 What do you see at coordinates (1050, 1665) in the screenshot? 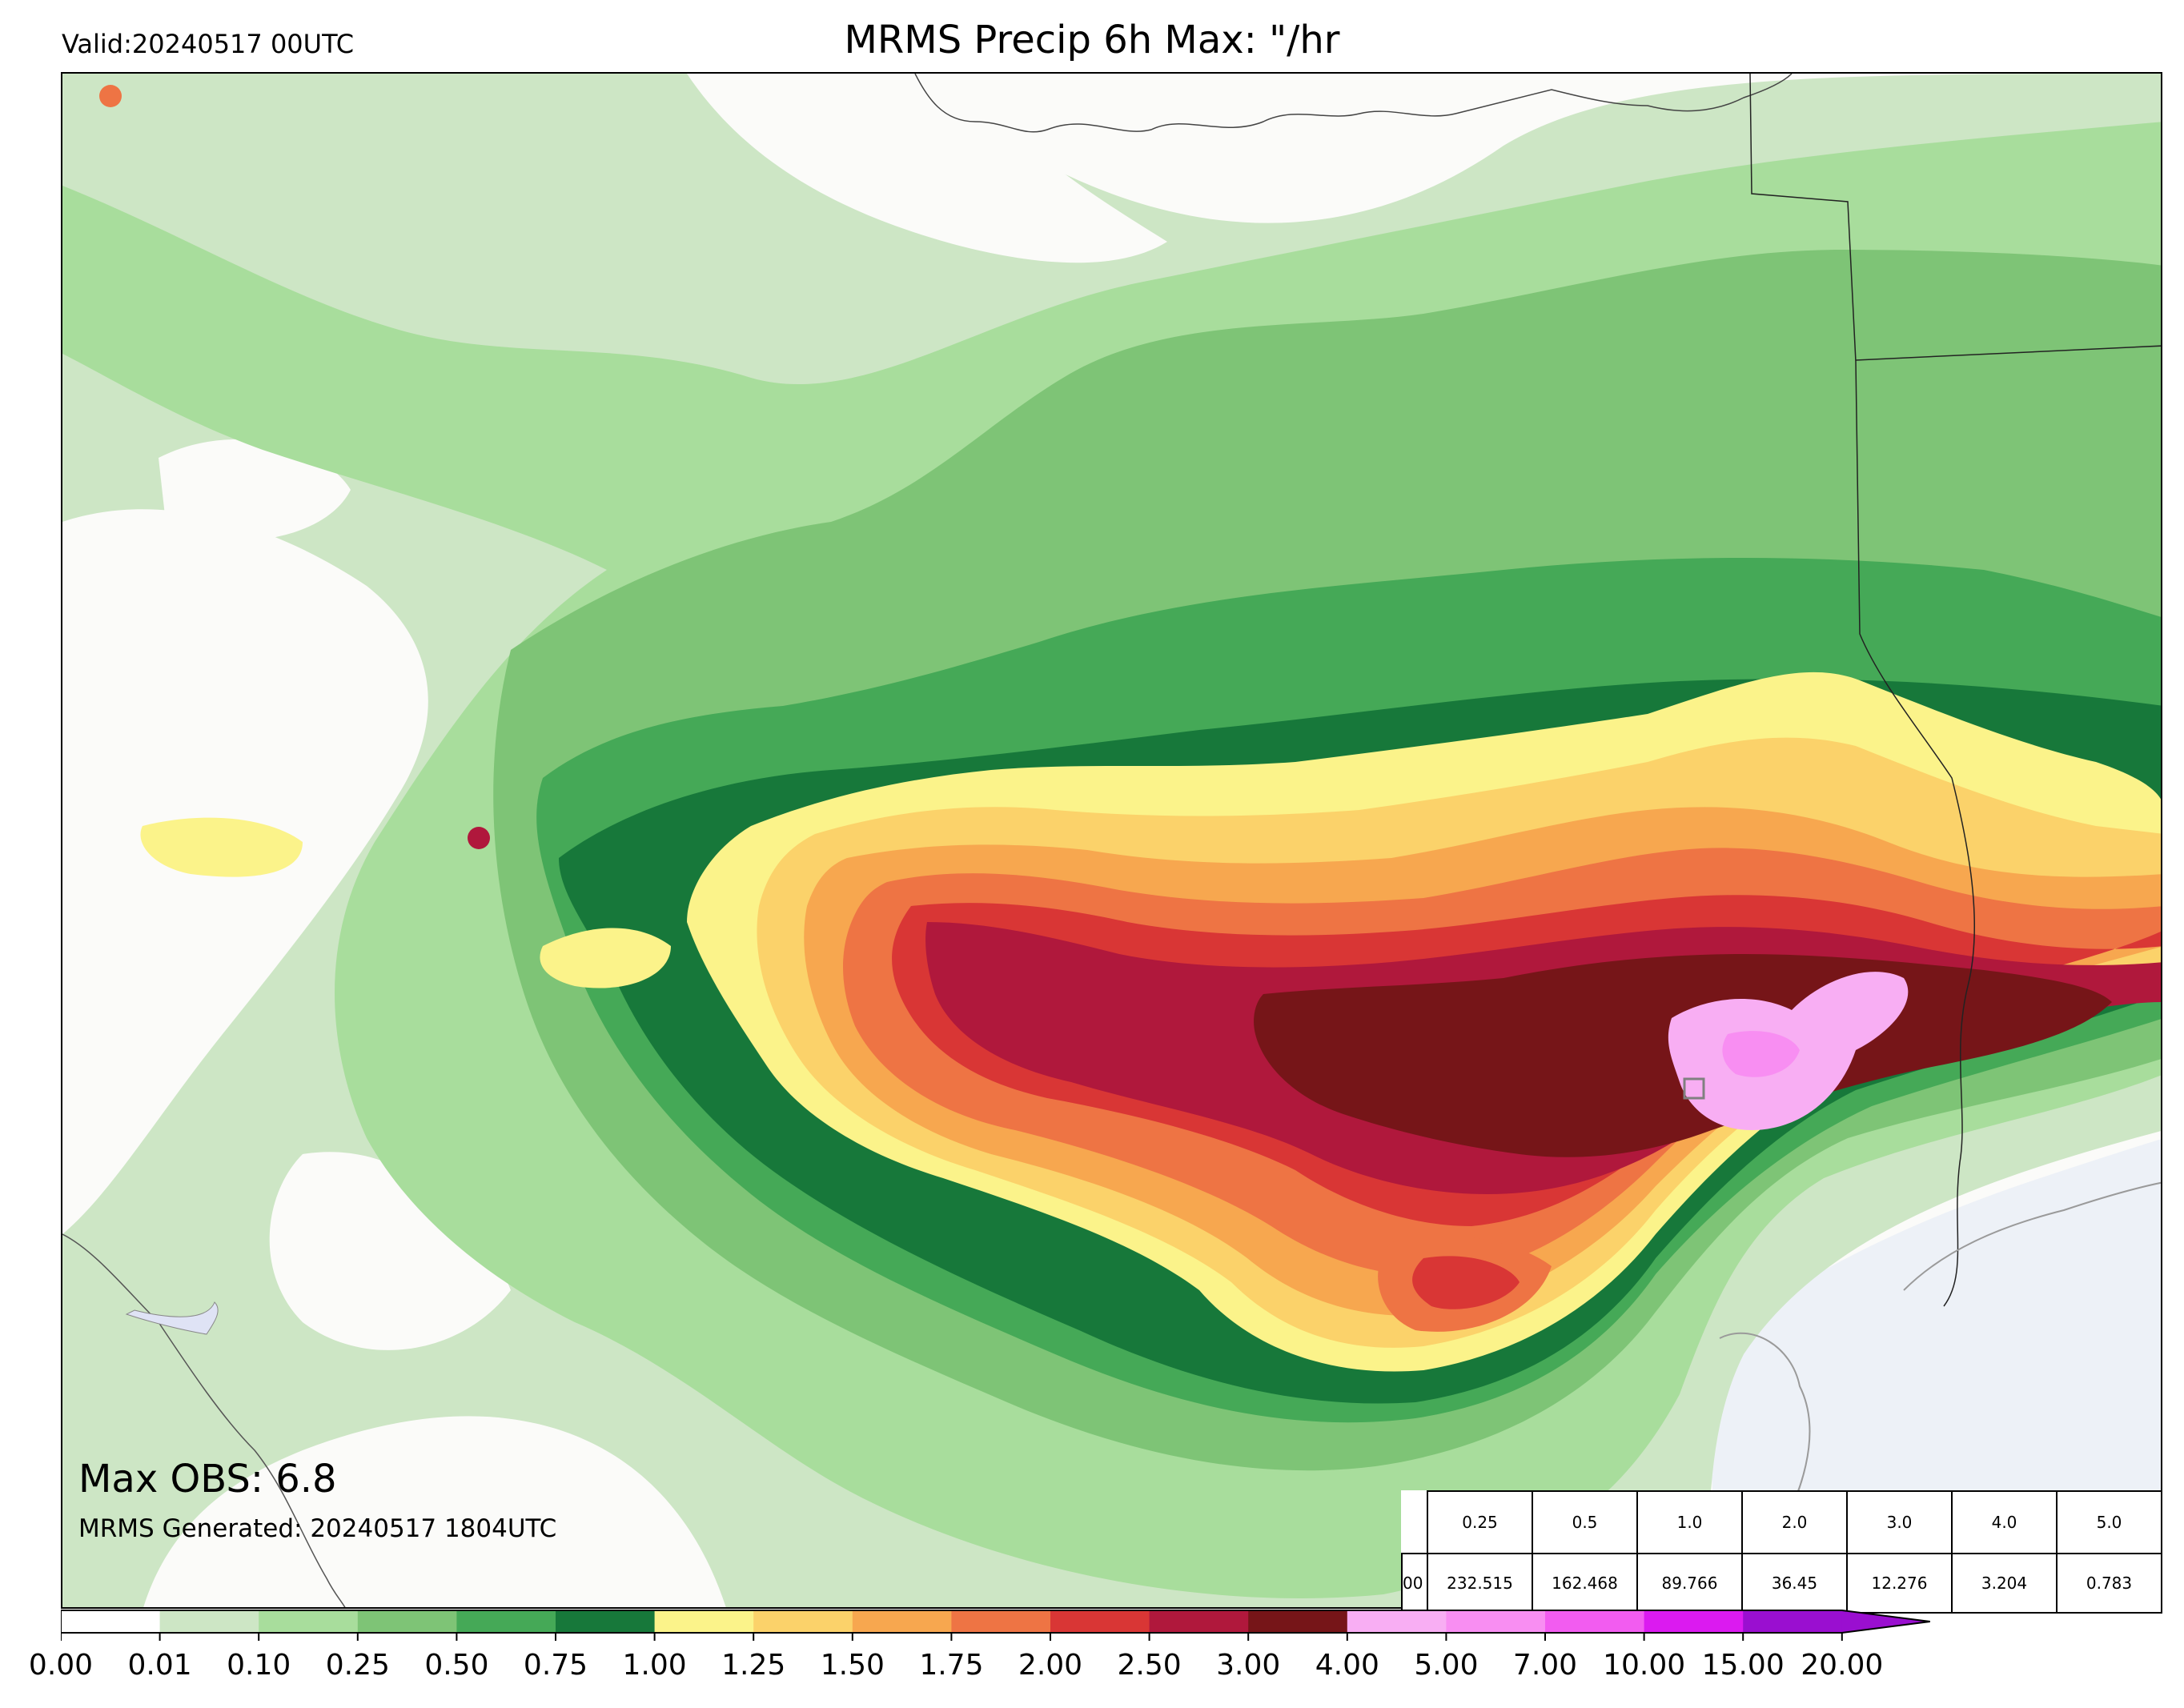
I see `colorbar-tick-label: 2.00` at bounding box center [1050, 1665].